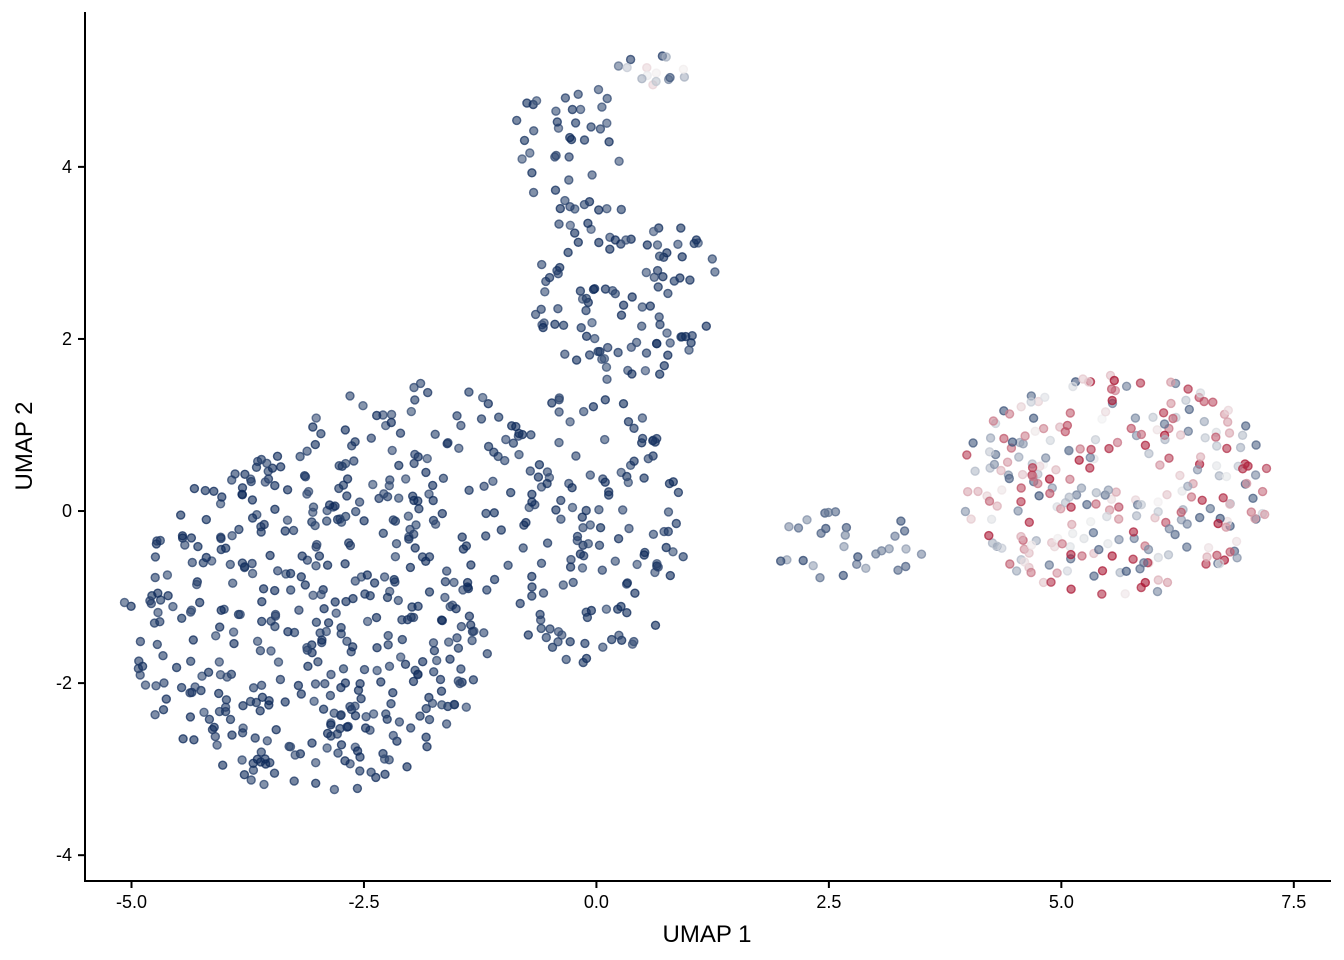 The image size is (1344, 960). Describe the element at coordinates (707, 934) in the screenshot. I see `x-axis-title: UMAP 1` at that location.